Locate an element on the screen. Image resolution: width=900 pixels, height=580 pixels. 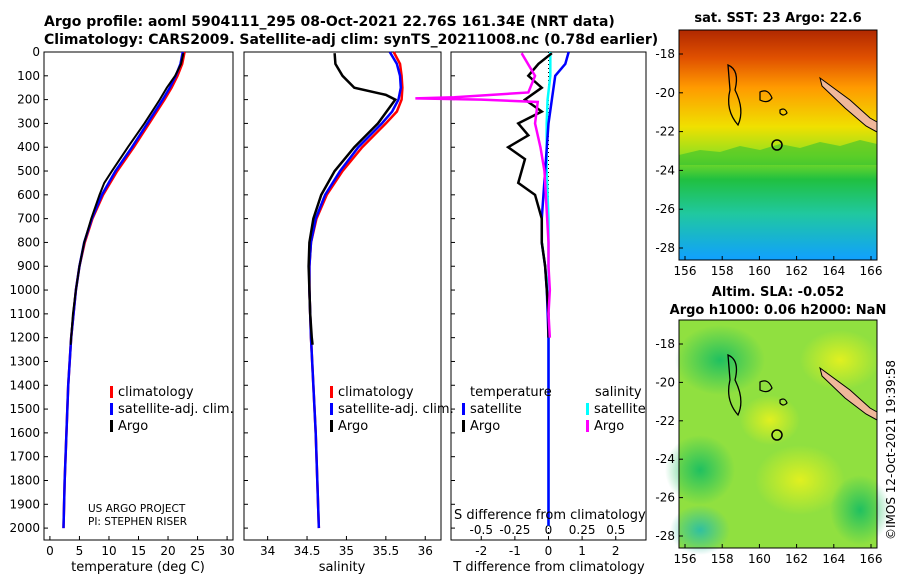
salinity-xlabel: salinity is located at coordinates (342, 567).